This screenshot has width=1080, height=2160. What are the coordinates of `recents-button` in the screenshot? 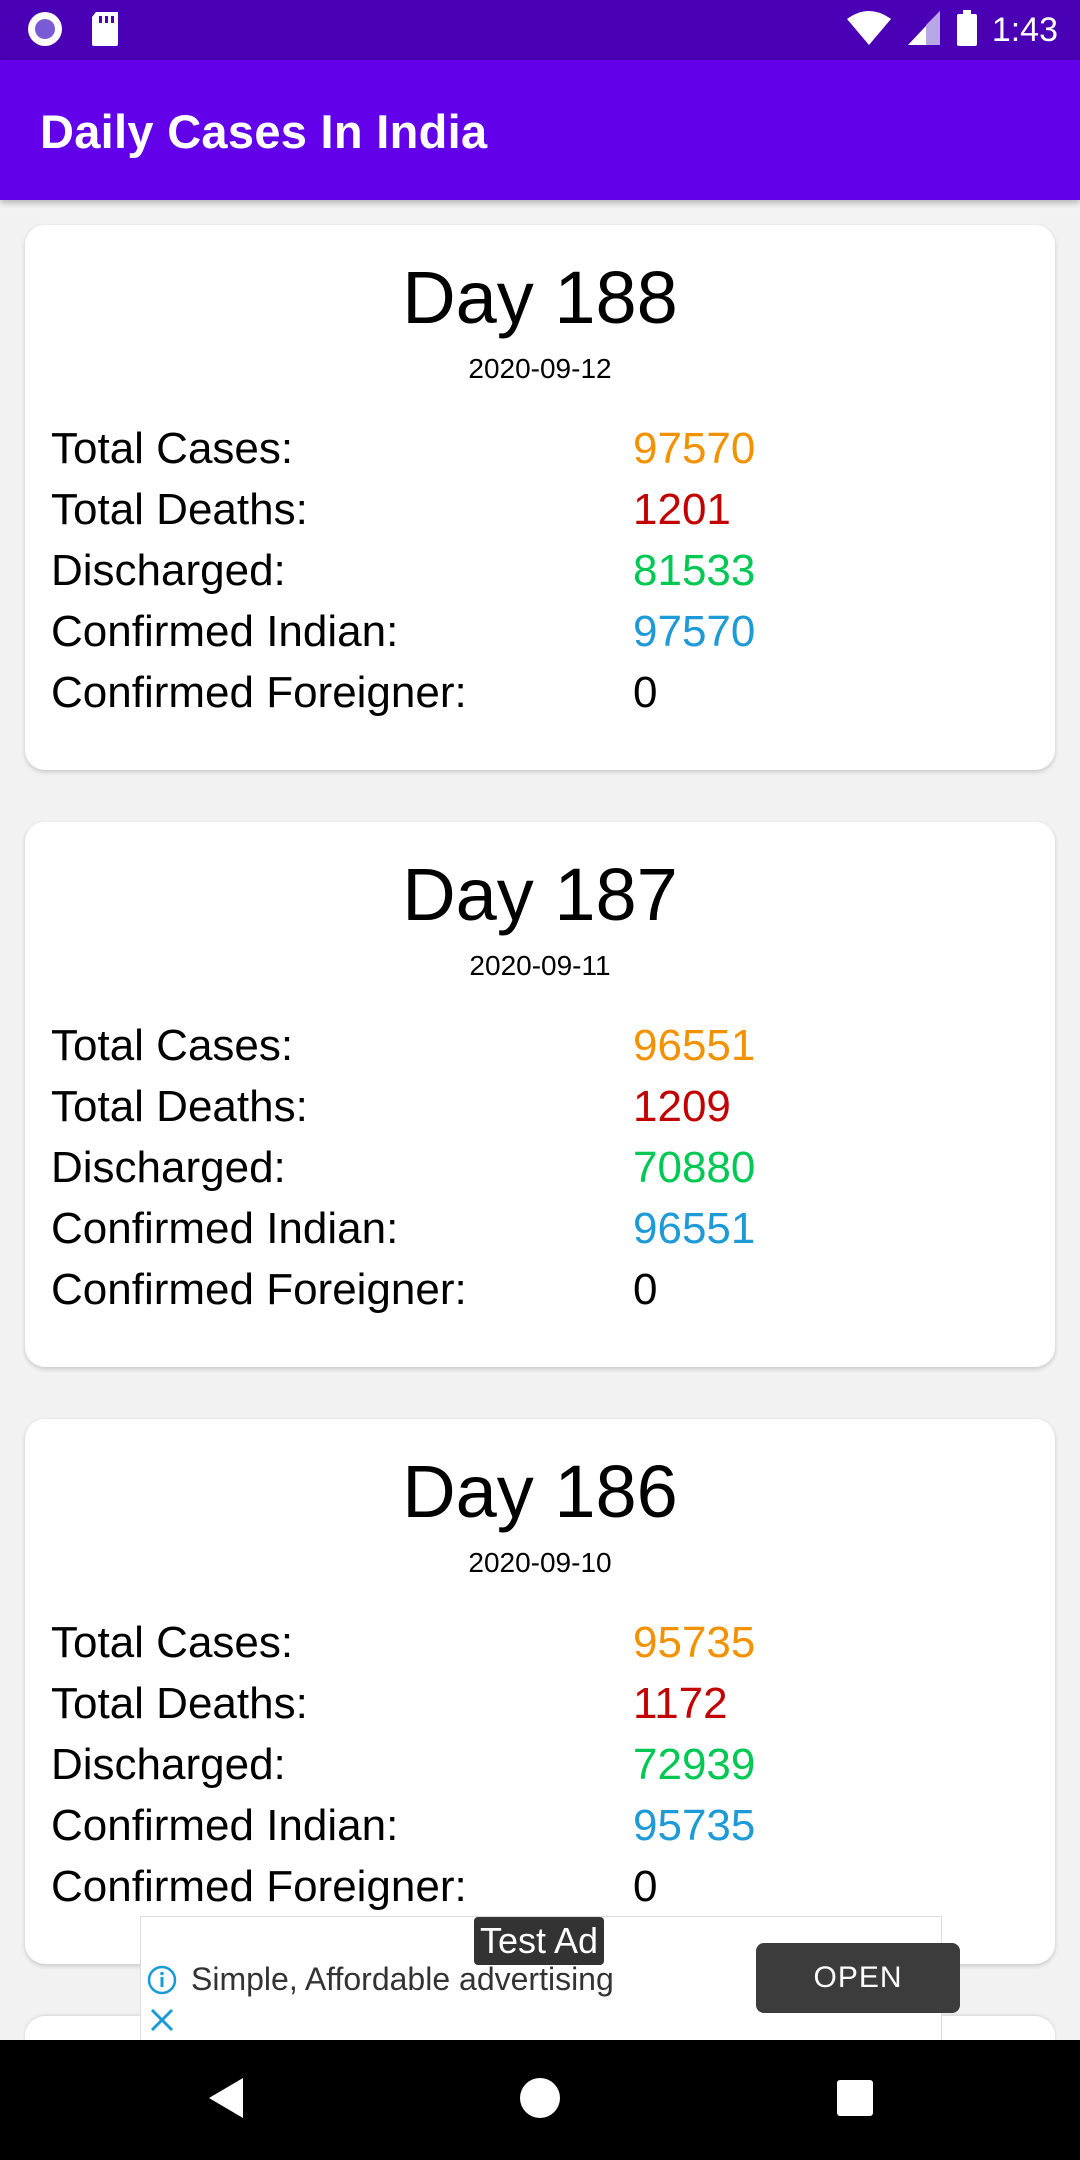 It's located at (855, 2100).